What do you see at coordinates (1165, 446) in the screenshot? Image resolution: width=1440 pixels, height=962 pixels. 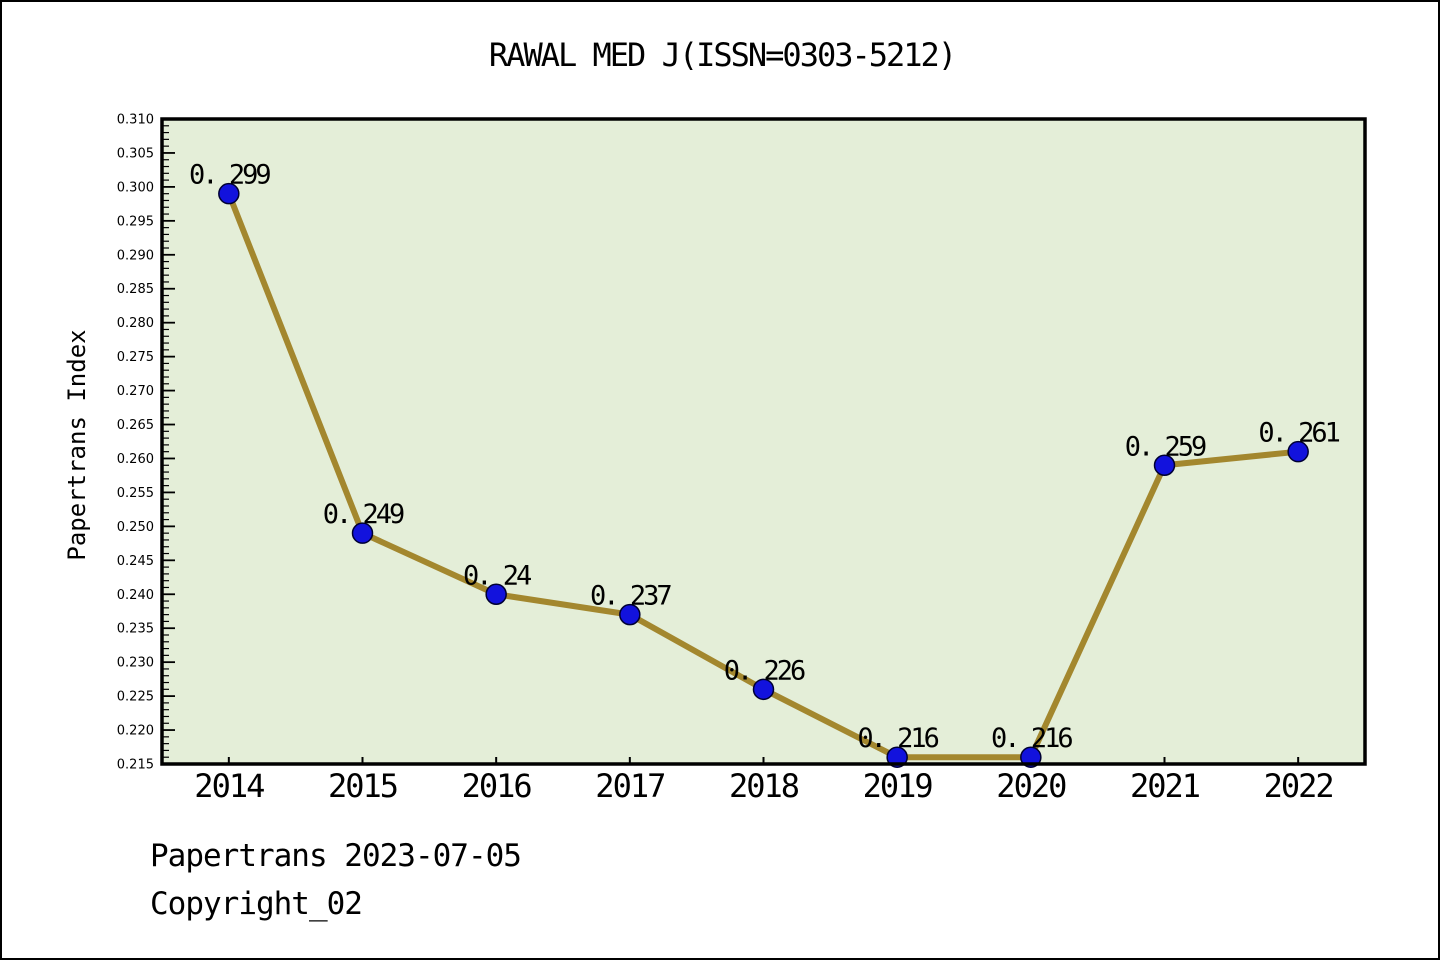 I see `data-point-label: 0. 259` at bounding box center [1165, 446].